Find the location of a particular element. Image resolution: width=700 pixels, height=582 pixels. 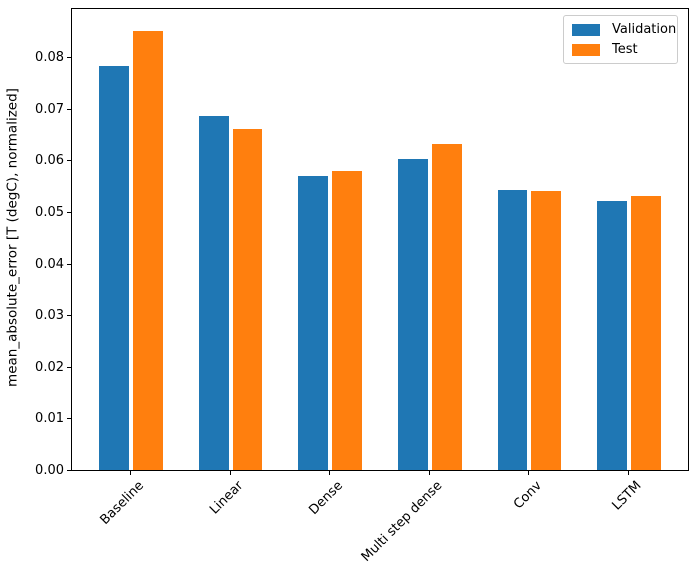

y-tick-label: 0.02 is located at coordinates (49, 367).